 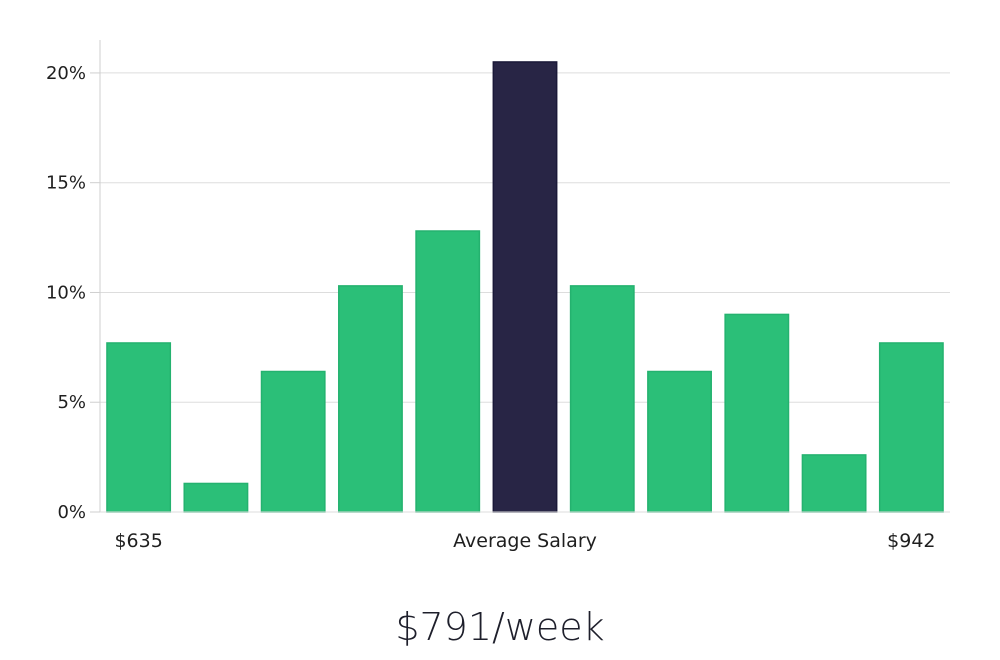 What do you see at coordinates (71, 512) in the screenshot?
I see `y-tick-label: 0%` at bounding box center [71, 512].